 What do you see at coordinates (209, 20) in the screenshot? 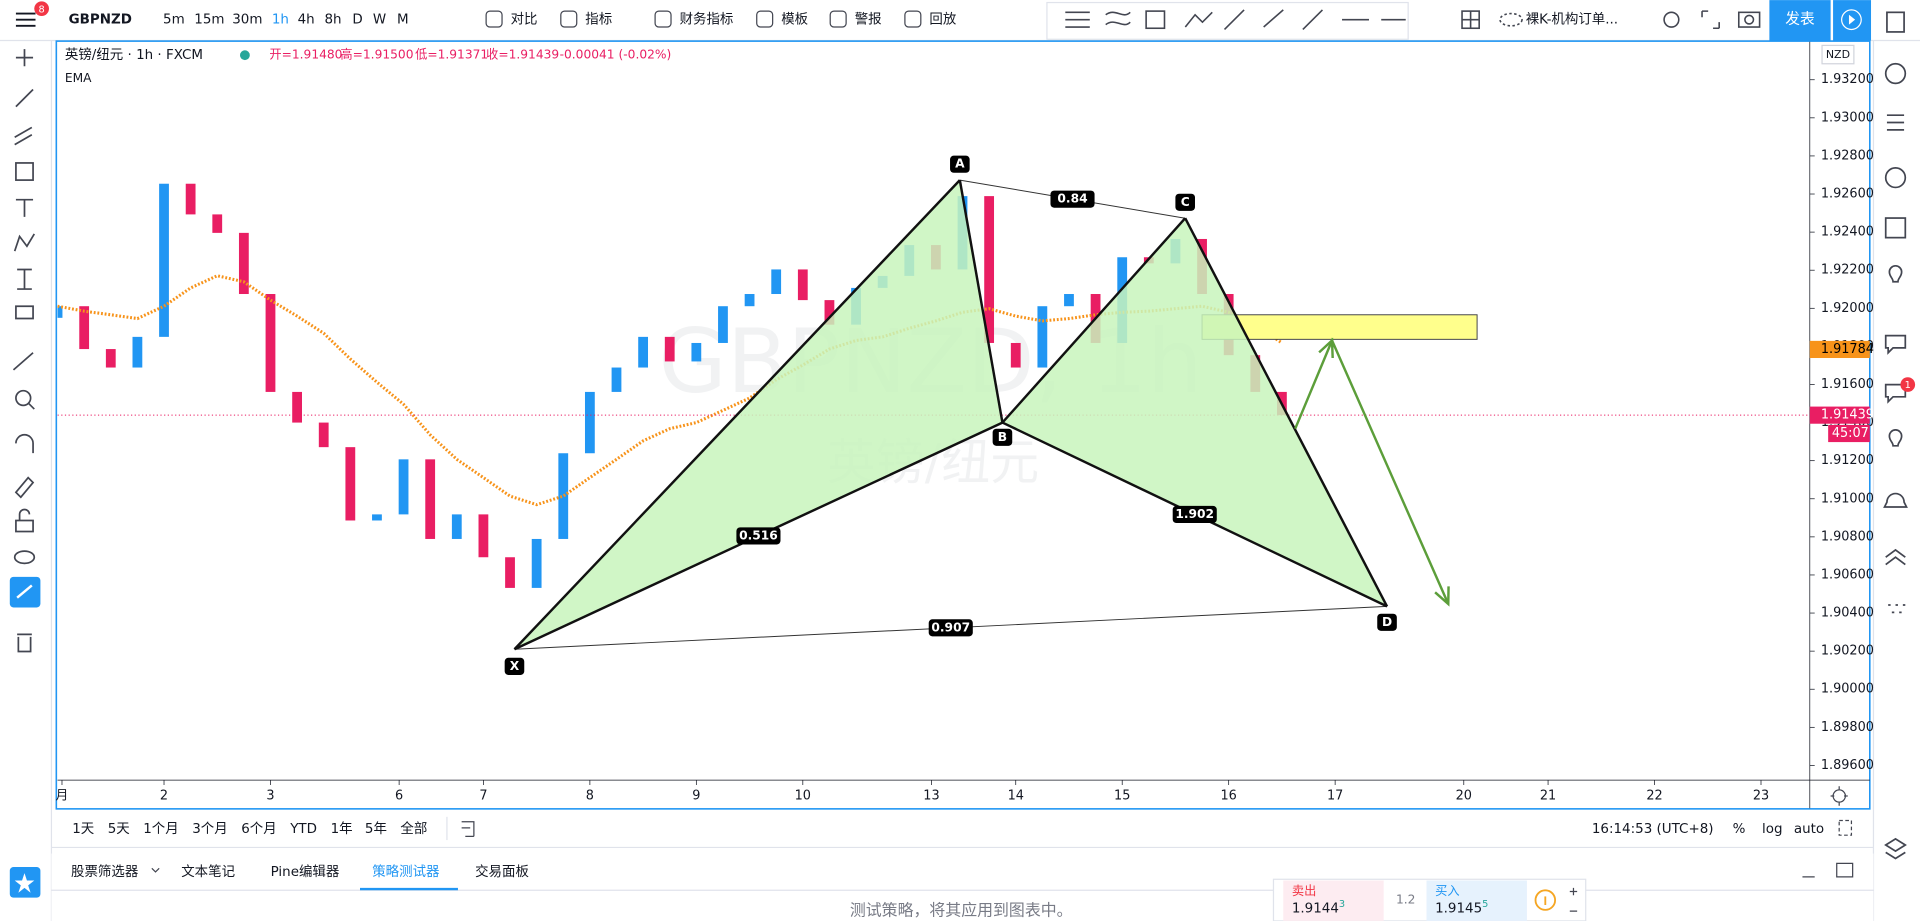
I see `interval-button: 15m` at bounding box center [209, 20].